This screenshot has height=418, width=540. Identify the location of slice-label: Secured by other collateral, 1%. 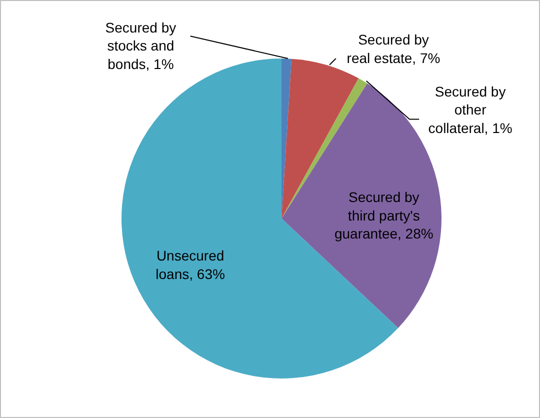
(470, 109).